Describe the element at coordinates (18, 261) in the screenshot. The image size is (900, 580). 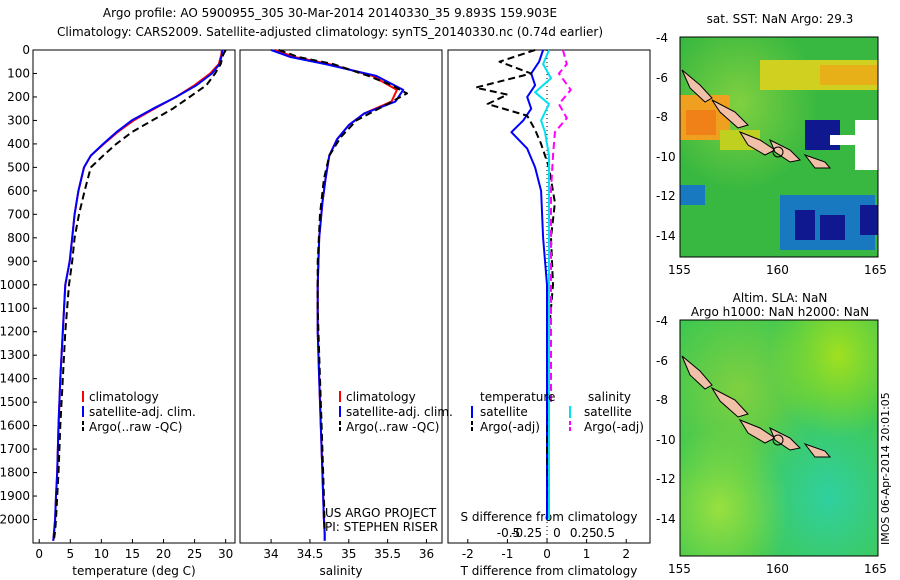
I see `y-tick-label: 900` at that location.